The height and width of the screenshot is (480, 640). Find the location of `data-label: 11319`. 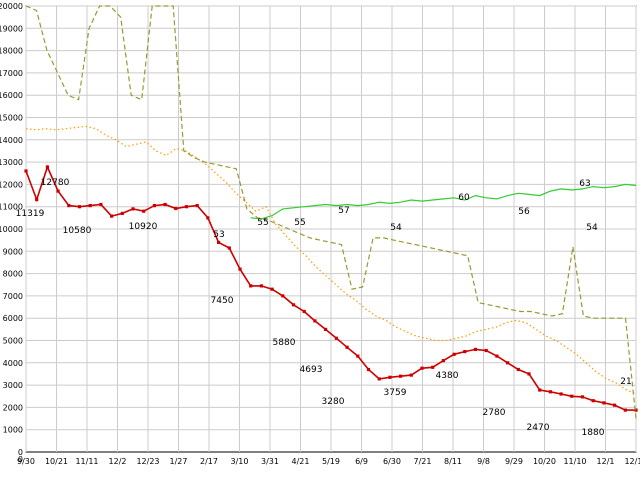

data-label: 11319 is located at coordinates (30, 214).